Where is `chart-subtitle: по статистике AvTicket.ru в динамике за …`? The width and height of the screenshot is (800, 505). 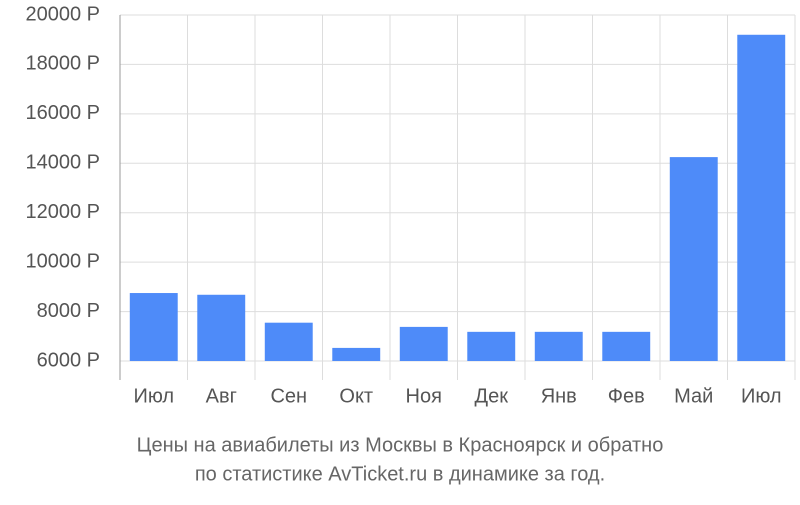
chart-subtitle: по статистике AvTicket.ru в динамике за … is located at coordinates (400, 474).